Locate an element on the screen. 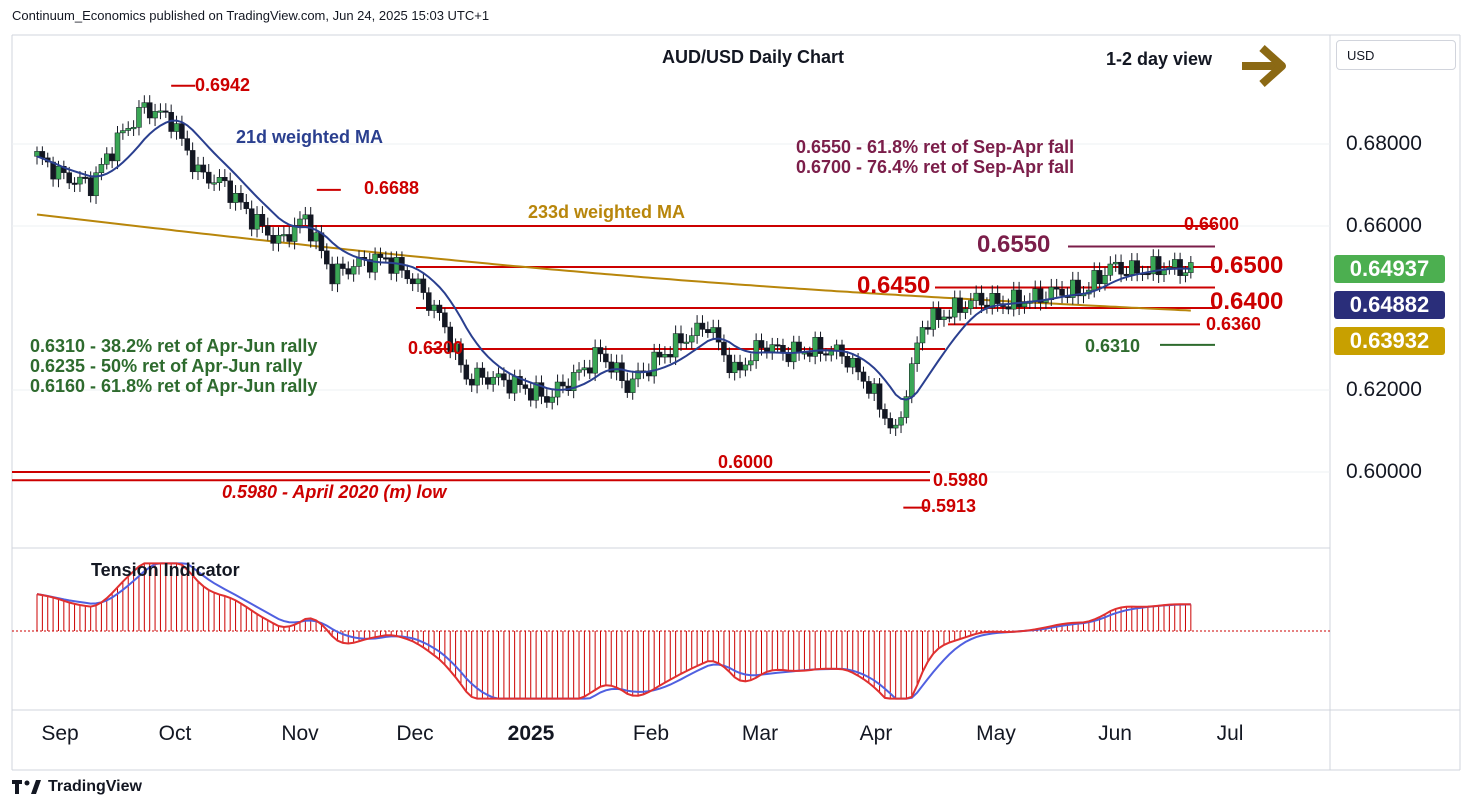 This screenshot has width=1474, height=809. high-0942-label: 0.6942 is located at coordinates (223, 85).